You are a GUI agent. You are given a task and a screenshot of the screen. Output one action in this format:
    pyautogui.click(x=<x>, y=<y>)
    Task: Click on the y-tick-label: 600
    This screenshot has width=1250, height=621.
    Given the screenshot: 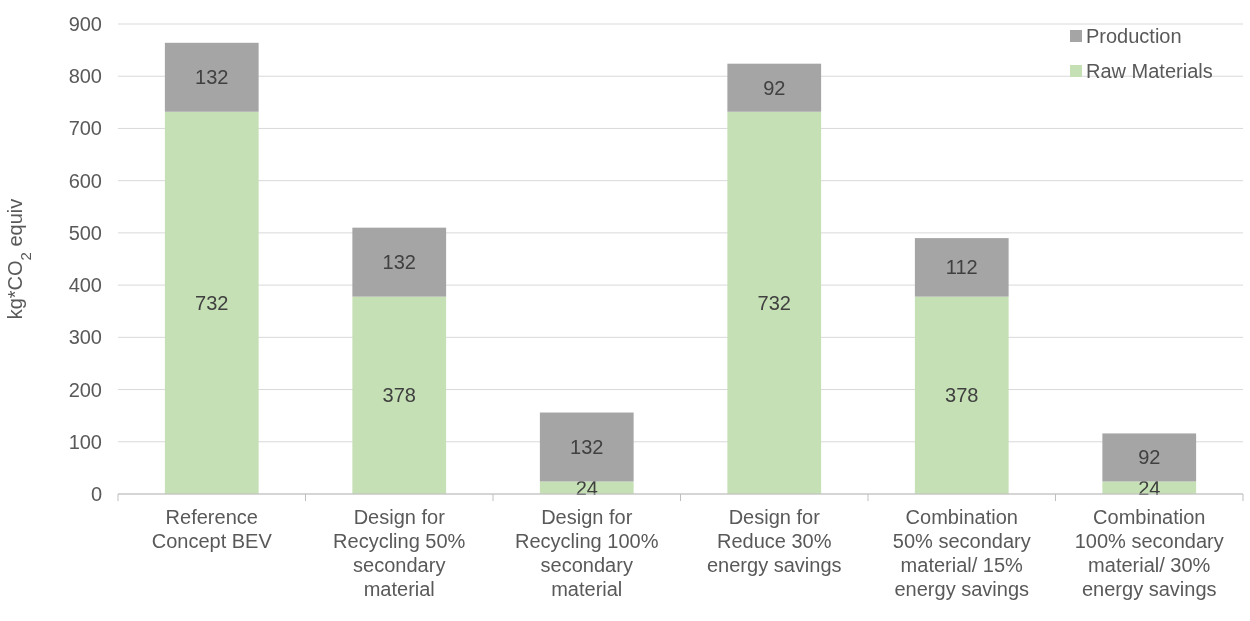 What is the action you would take?
    pyautogui.click(x=85, y=180)
    